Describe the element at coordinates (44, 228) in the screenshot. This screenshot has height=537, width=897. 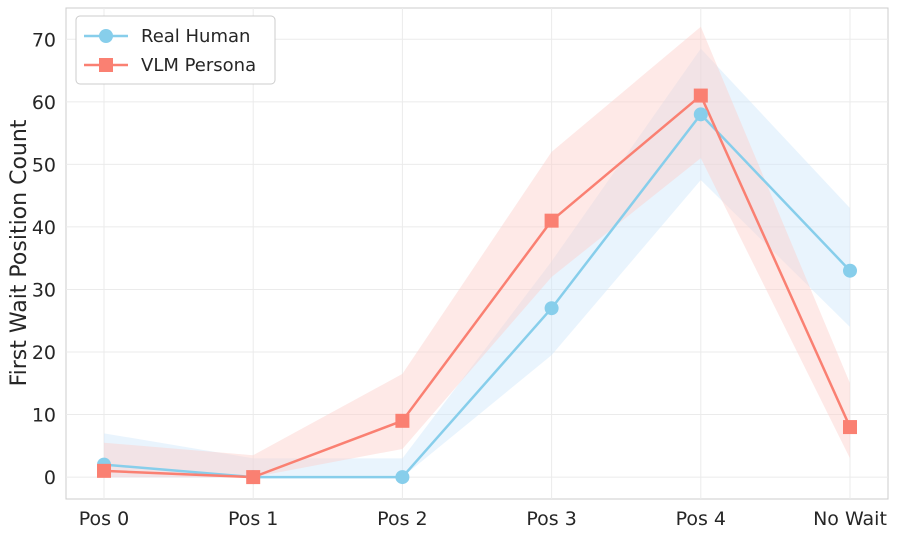
I see `y-tick-label: 40` at that location.